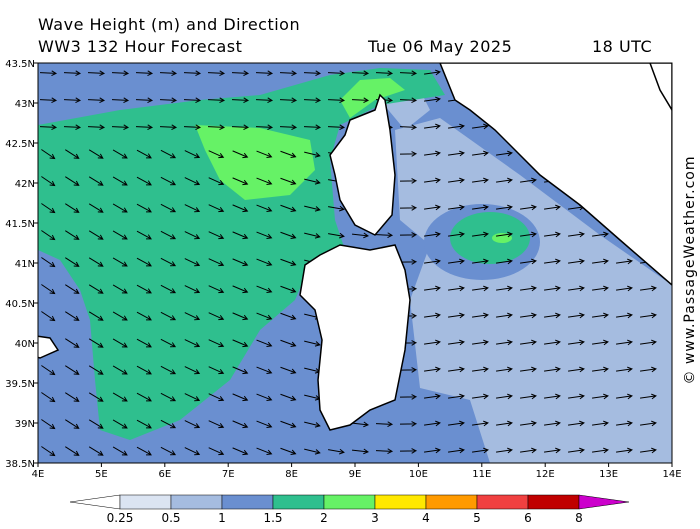  I want to click on legend-label: 4, so click(426, 518).